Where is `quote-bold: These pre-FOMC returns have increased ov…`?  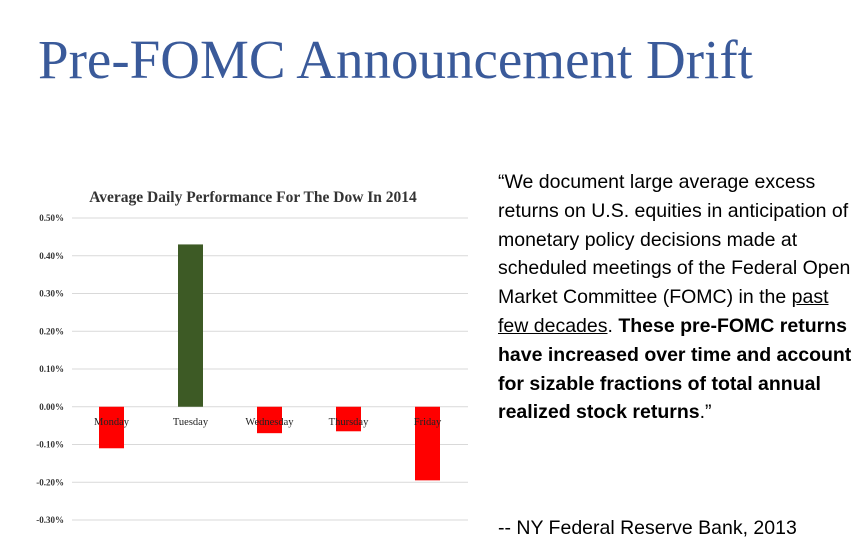
quote-bold: These pre-FOMC returns have increased ov… is located at coordinates (675, 369).